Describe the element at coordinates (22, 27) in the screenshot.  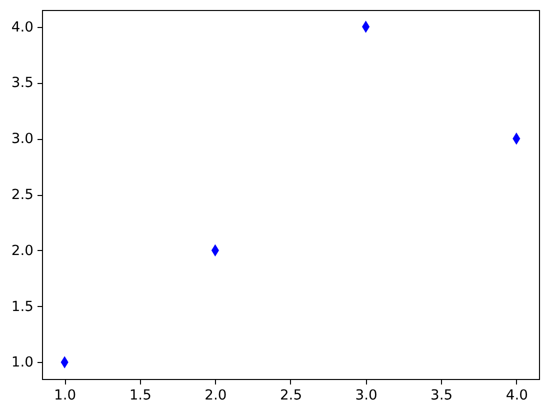
I see `y-tick-label: 4.0` at that location.